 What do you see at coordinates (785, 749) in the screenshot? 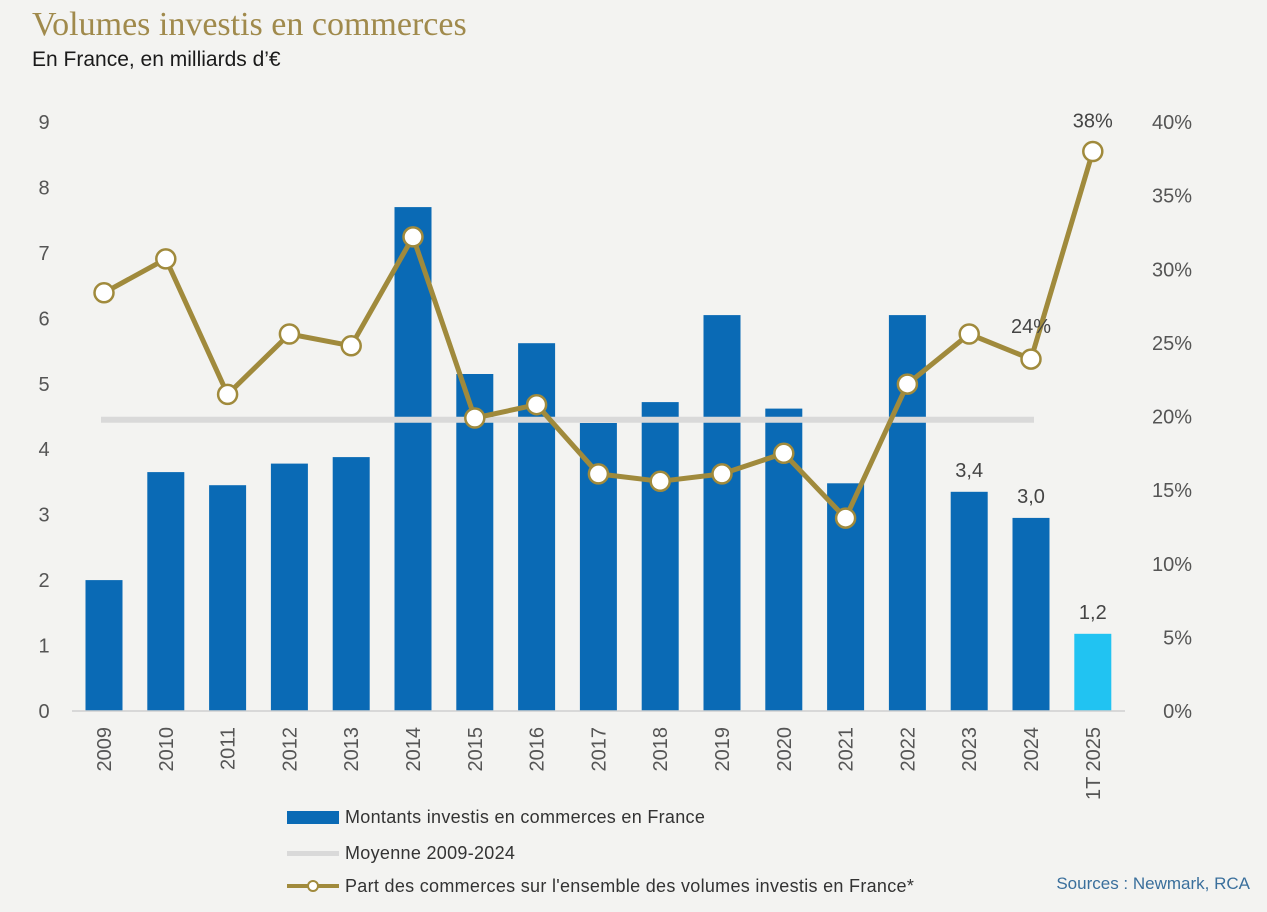
I see `x-tick-label: 2020` at bounding box center [785, 749].